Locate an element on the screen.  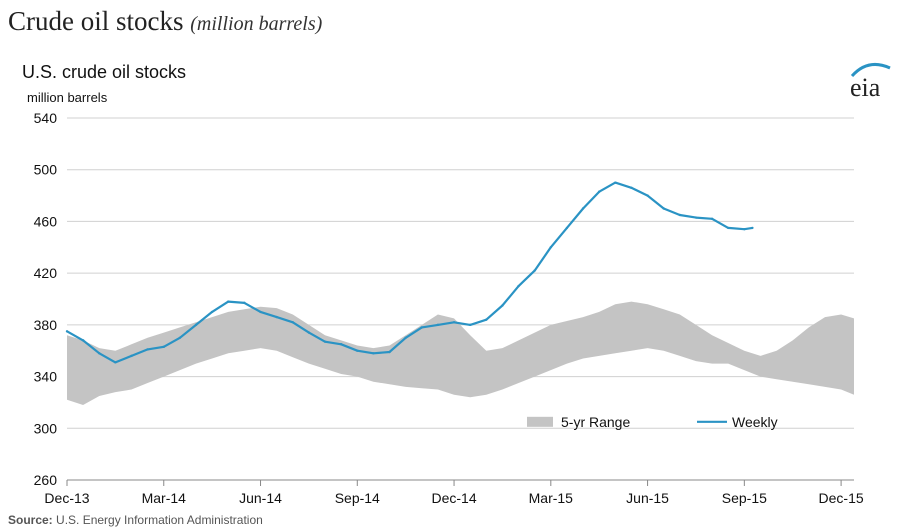
source-label: Source: is located at coordinates (30, 520).